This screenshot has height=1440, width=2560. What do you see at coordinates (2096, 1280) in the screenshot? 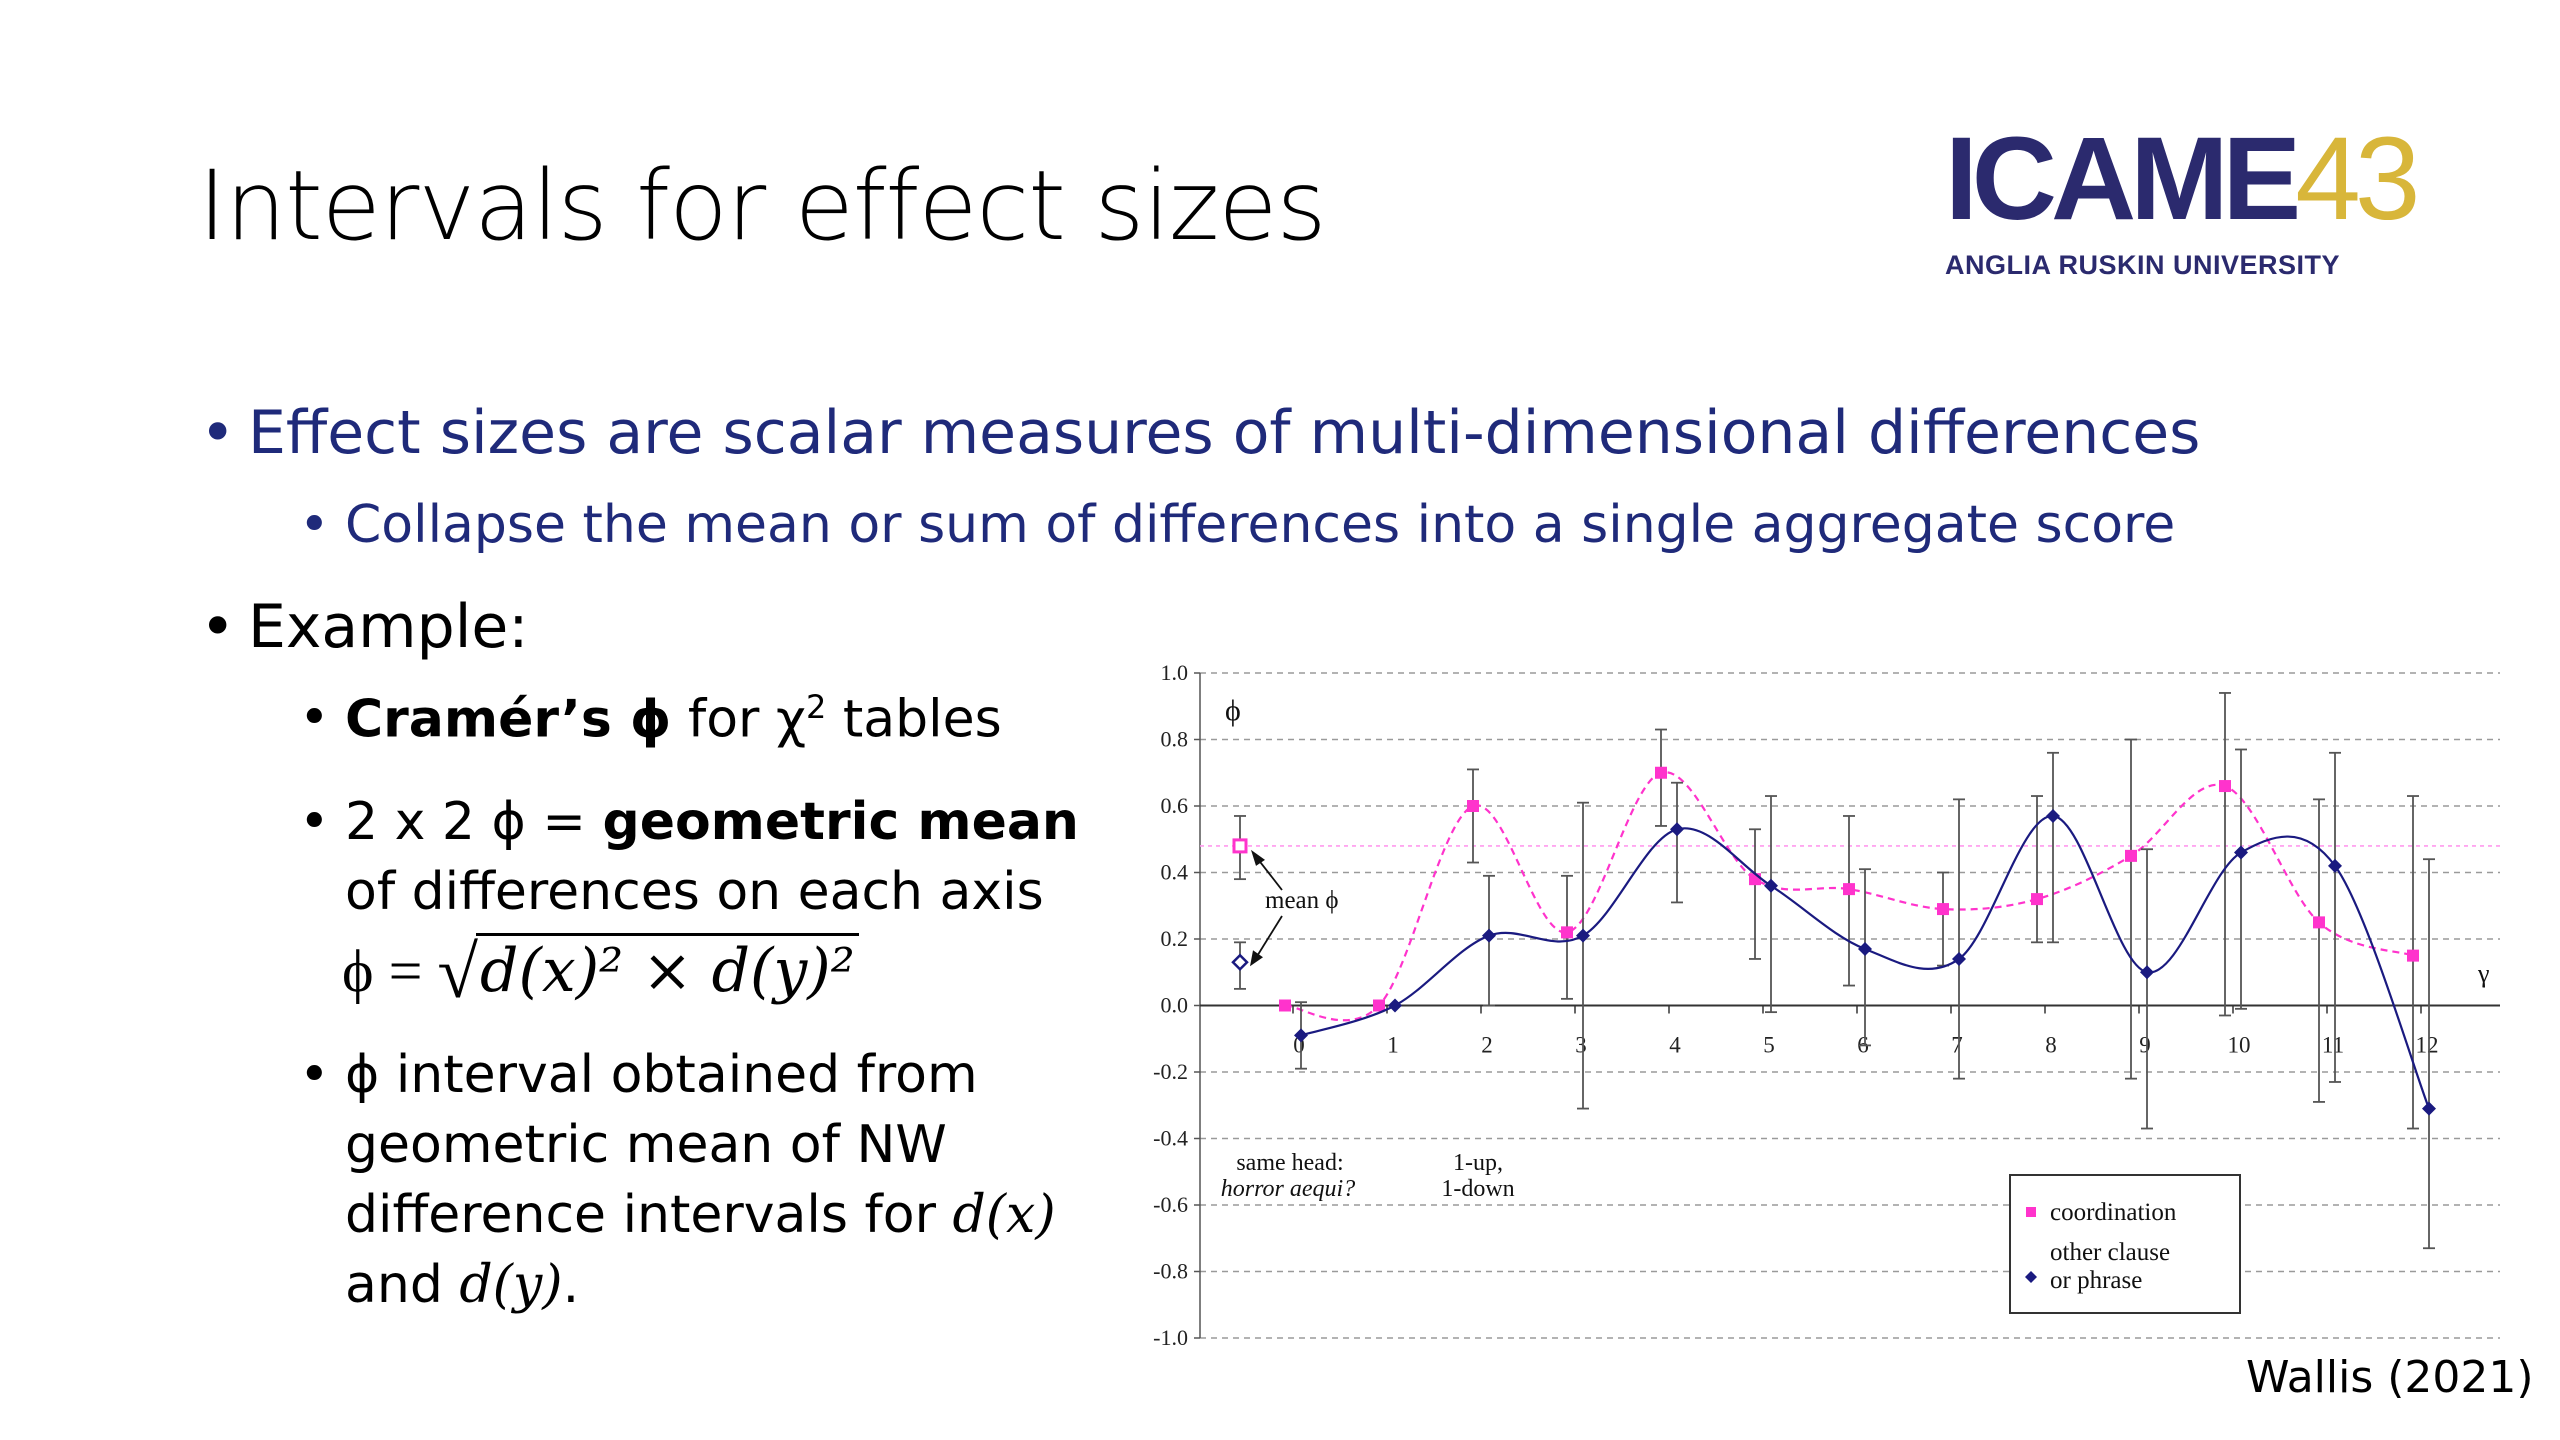
I see `legend-other-label-line2: or phrase` at bounding box center [2096, 1280].